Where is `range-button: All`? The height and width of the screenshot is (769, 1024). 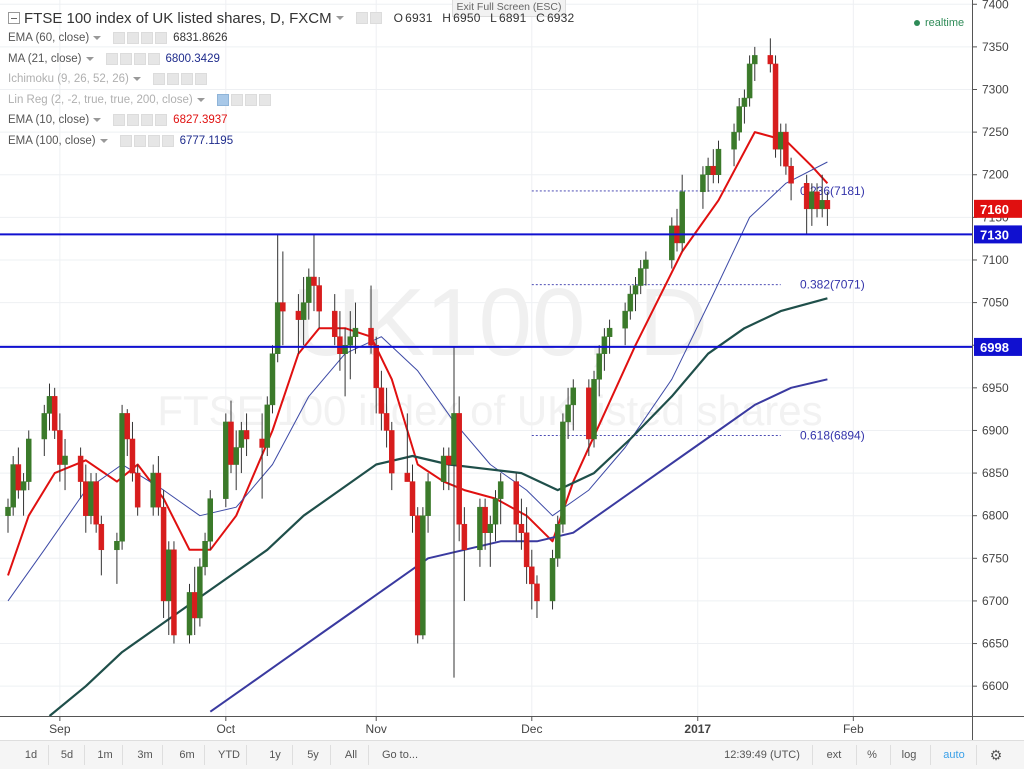
range-button: All is located at coordinates (351, 755).